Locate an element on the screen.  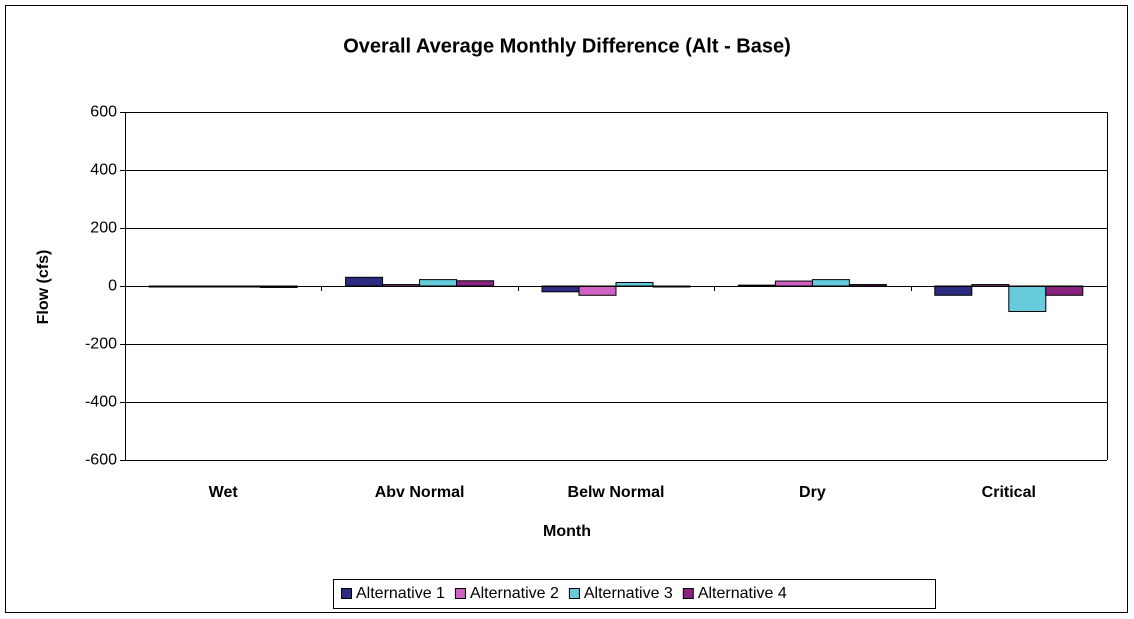
x-tick-label: Wet is located at coordinates (224, 492).